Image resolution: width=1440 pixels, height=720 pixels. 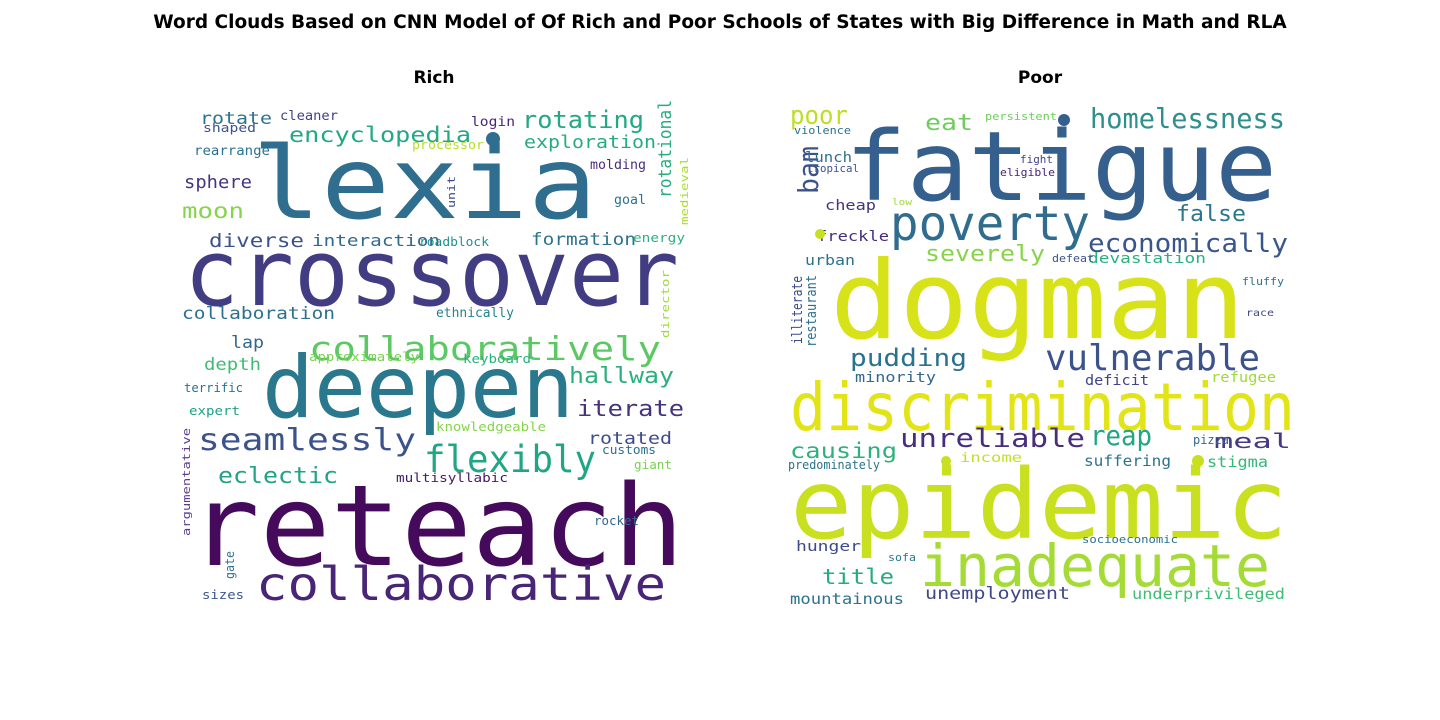 What do you see at coordinates (630, 200) in the screenshot?
I see `rich-word-goal: goal` at bounding box center [630, 200].